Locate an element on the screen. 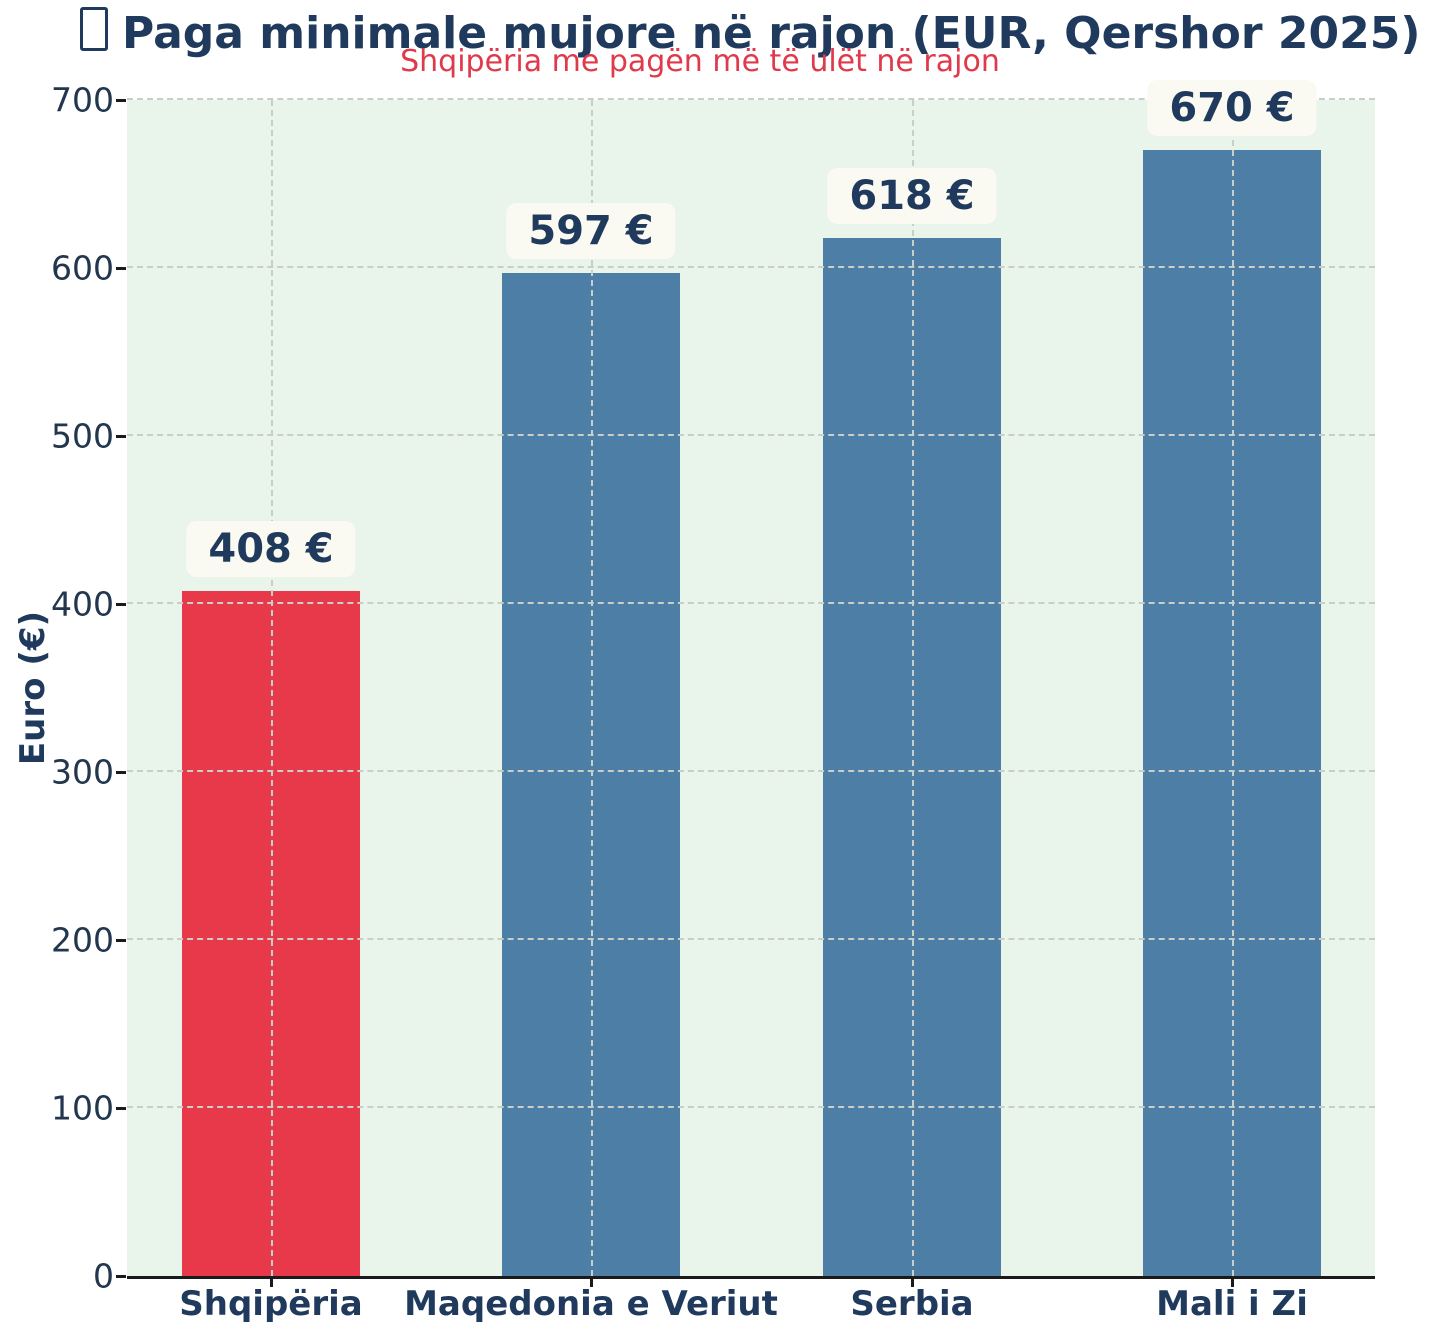  x-tick-label: Mali i Zi is located at coordinates (1232, 1304).